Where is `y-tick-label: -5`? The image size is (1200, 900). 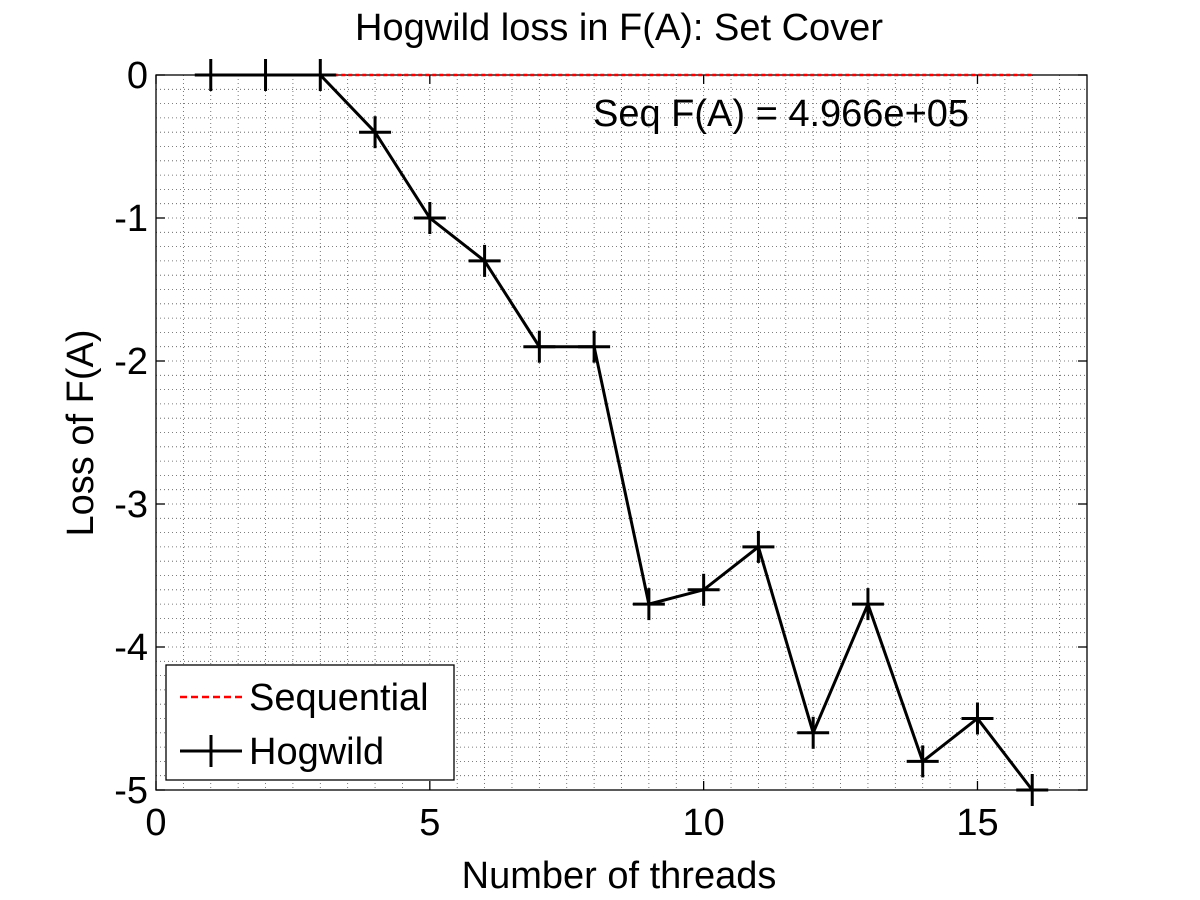 y-tick-label: -5 is located at coordinates (131, 791).